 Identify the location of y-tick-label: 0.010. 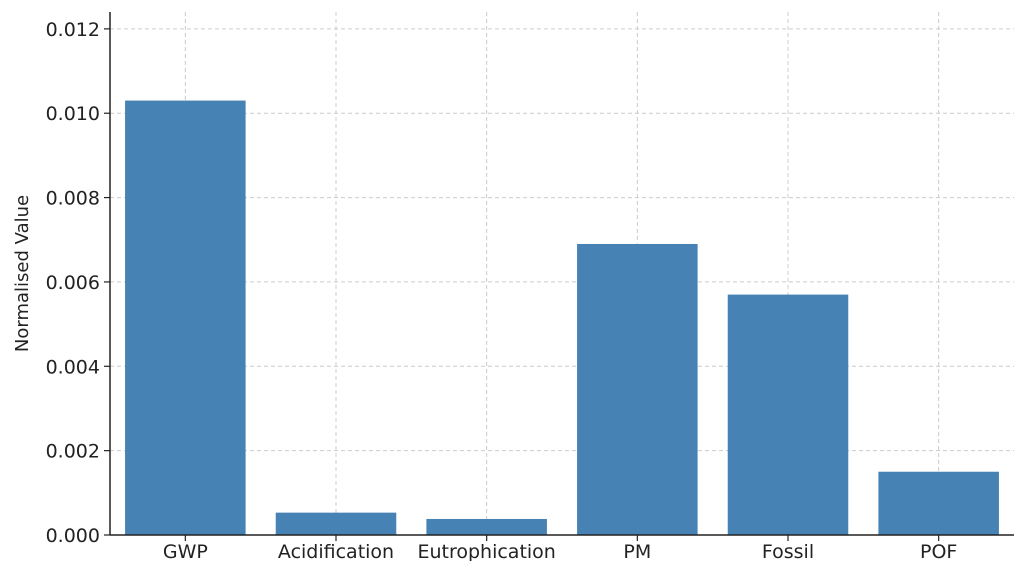
(73, 114).